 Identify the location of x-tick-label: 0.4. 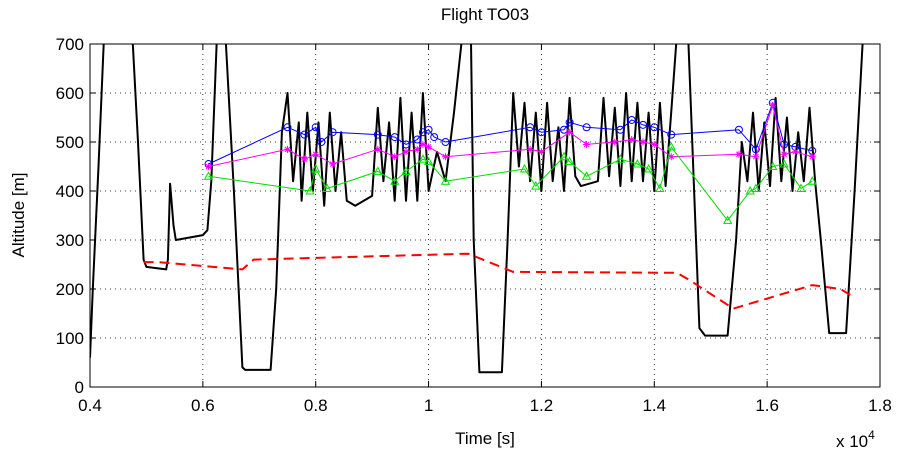
(90, 405).